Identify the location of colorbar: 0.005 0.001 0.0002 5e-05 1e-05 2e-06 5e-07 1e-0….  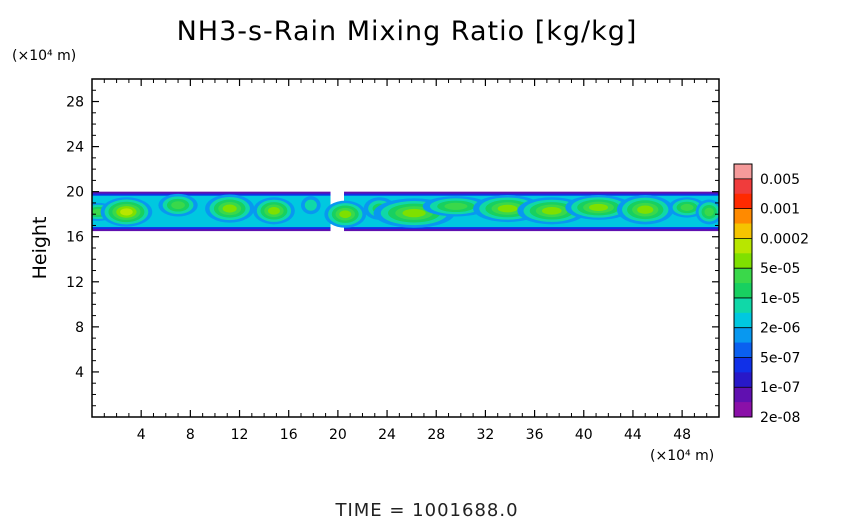
(771, 294).